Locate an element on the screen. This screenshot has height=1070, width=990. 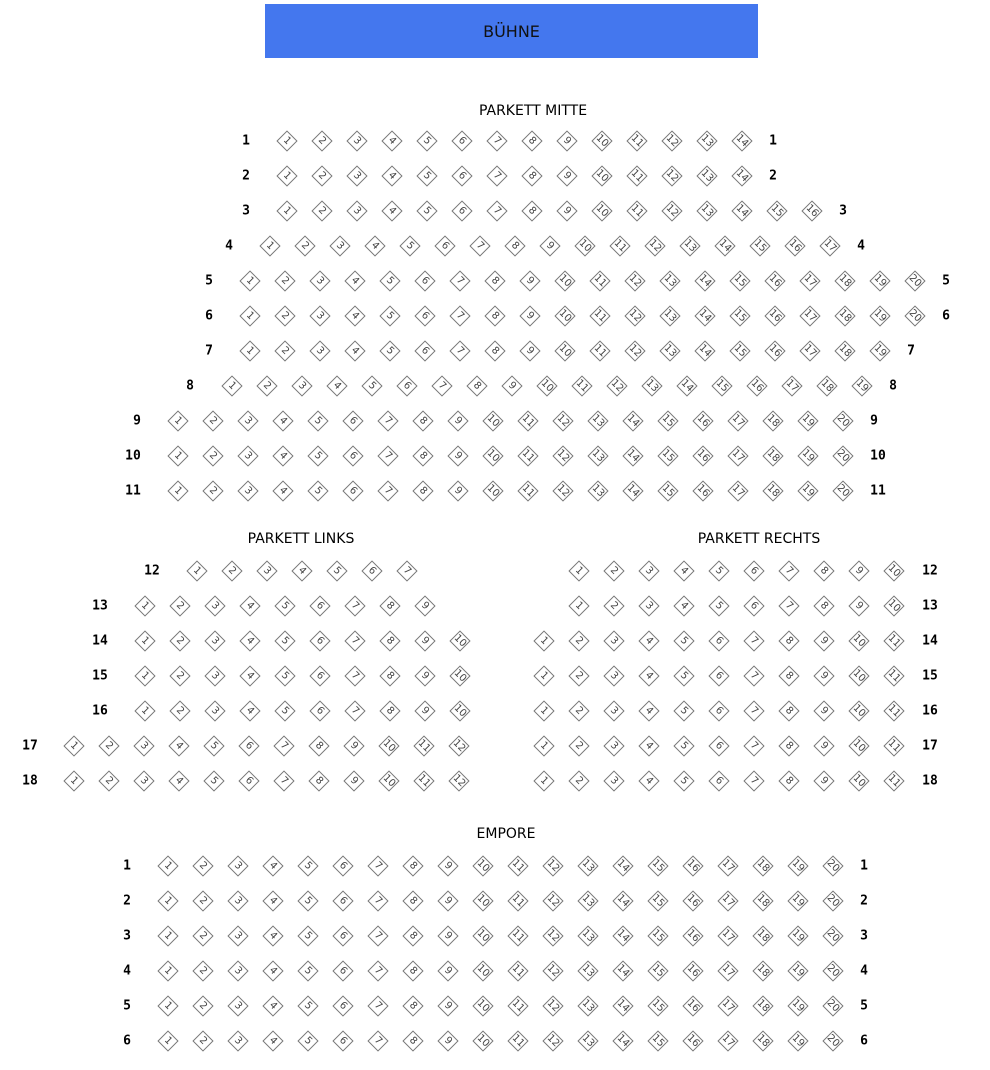
seat-parkett-rechts-row-13-1: 1 is located at coordinates (579, 606).